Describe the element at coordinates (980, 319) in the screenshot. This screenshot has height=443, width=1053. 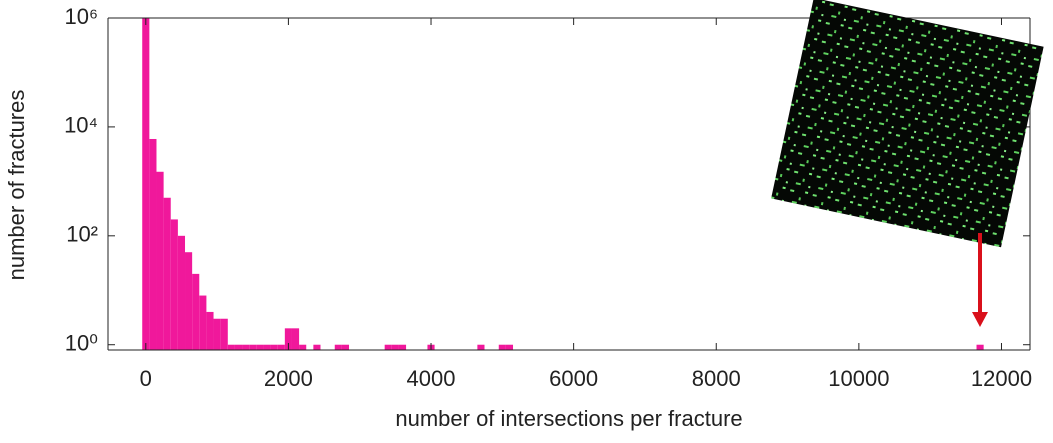
I see `arrow-head` at that location.